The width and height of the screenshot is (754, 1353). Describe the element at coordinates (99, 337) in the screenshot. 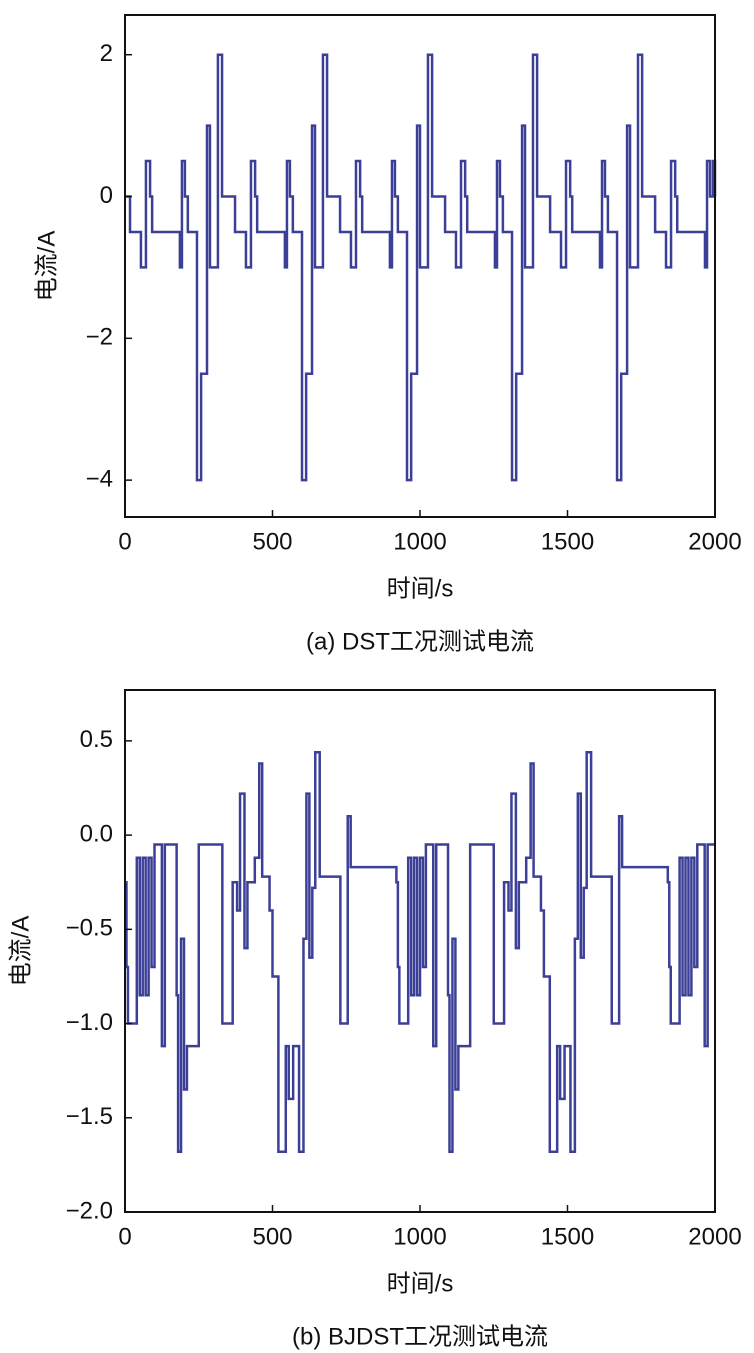

I see `y-tick-label: −2` at that location.